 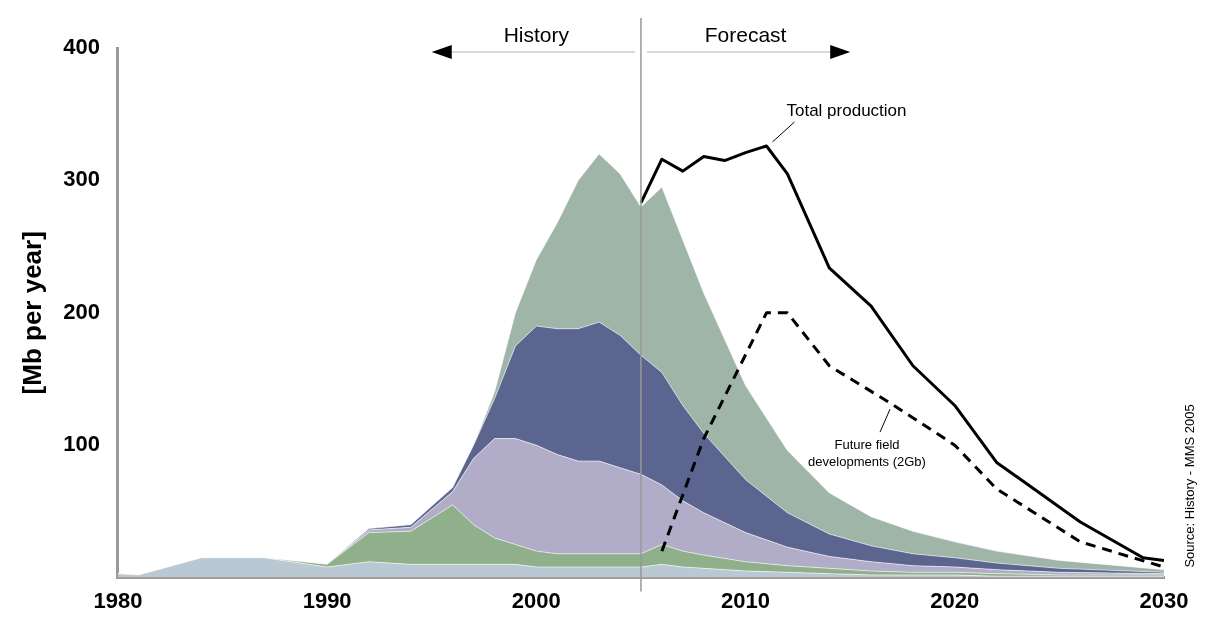 I want to click on x-tick-label: 2030, so click(x=1164, y=600).